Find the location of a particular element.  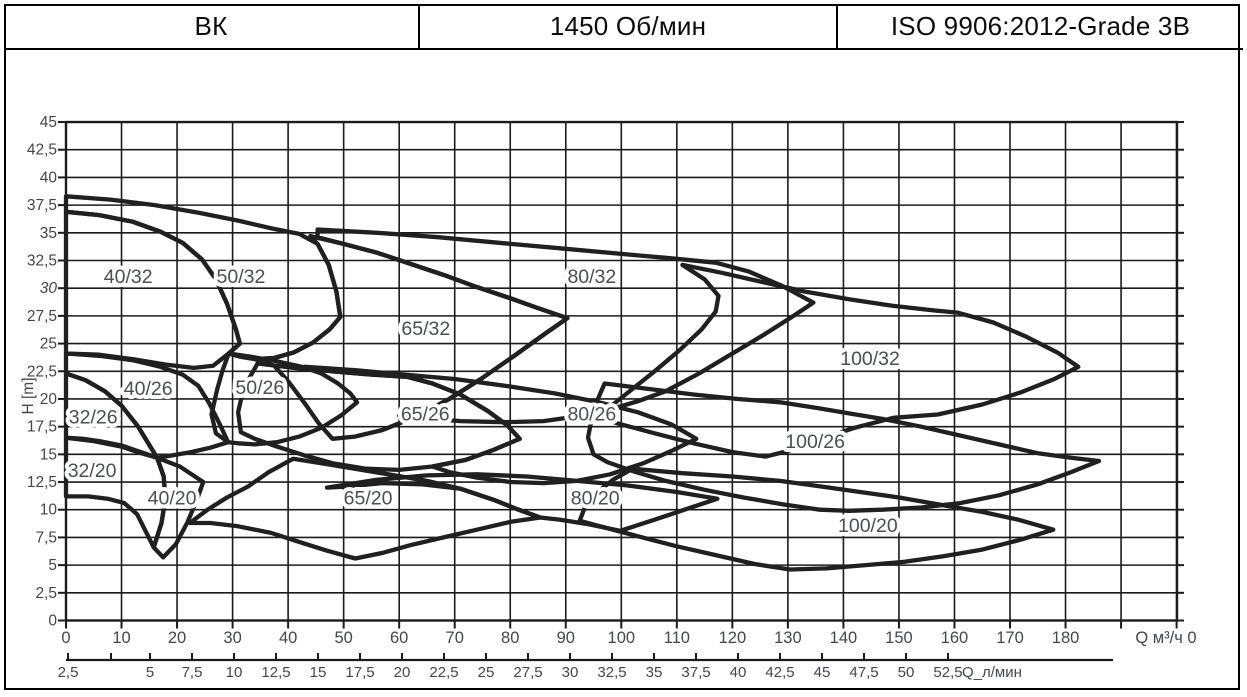

svg-text: 120 is located at coordinates (733, 638).